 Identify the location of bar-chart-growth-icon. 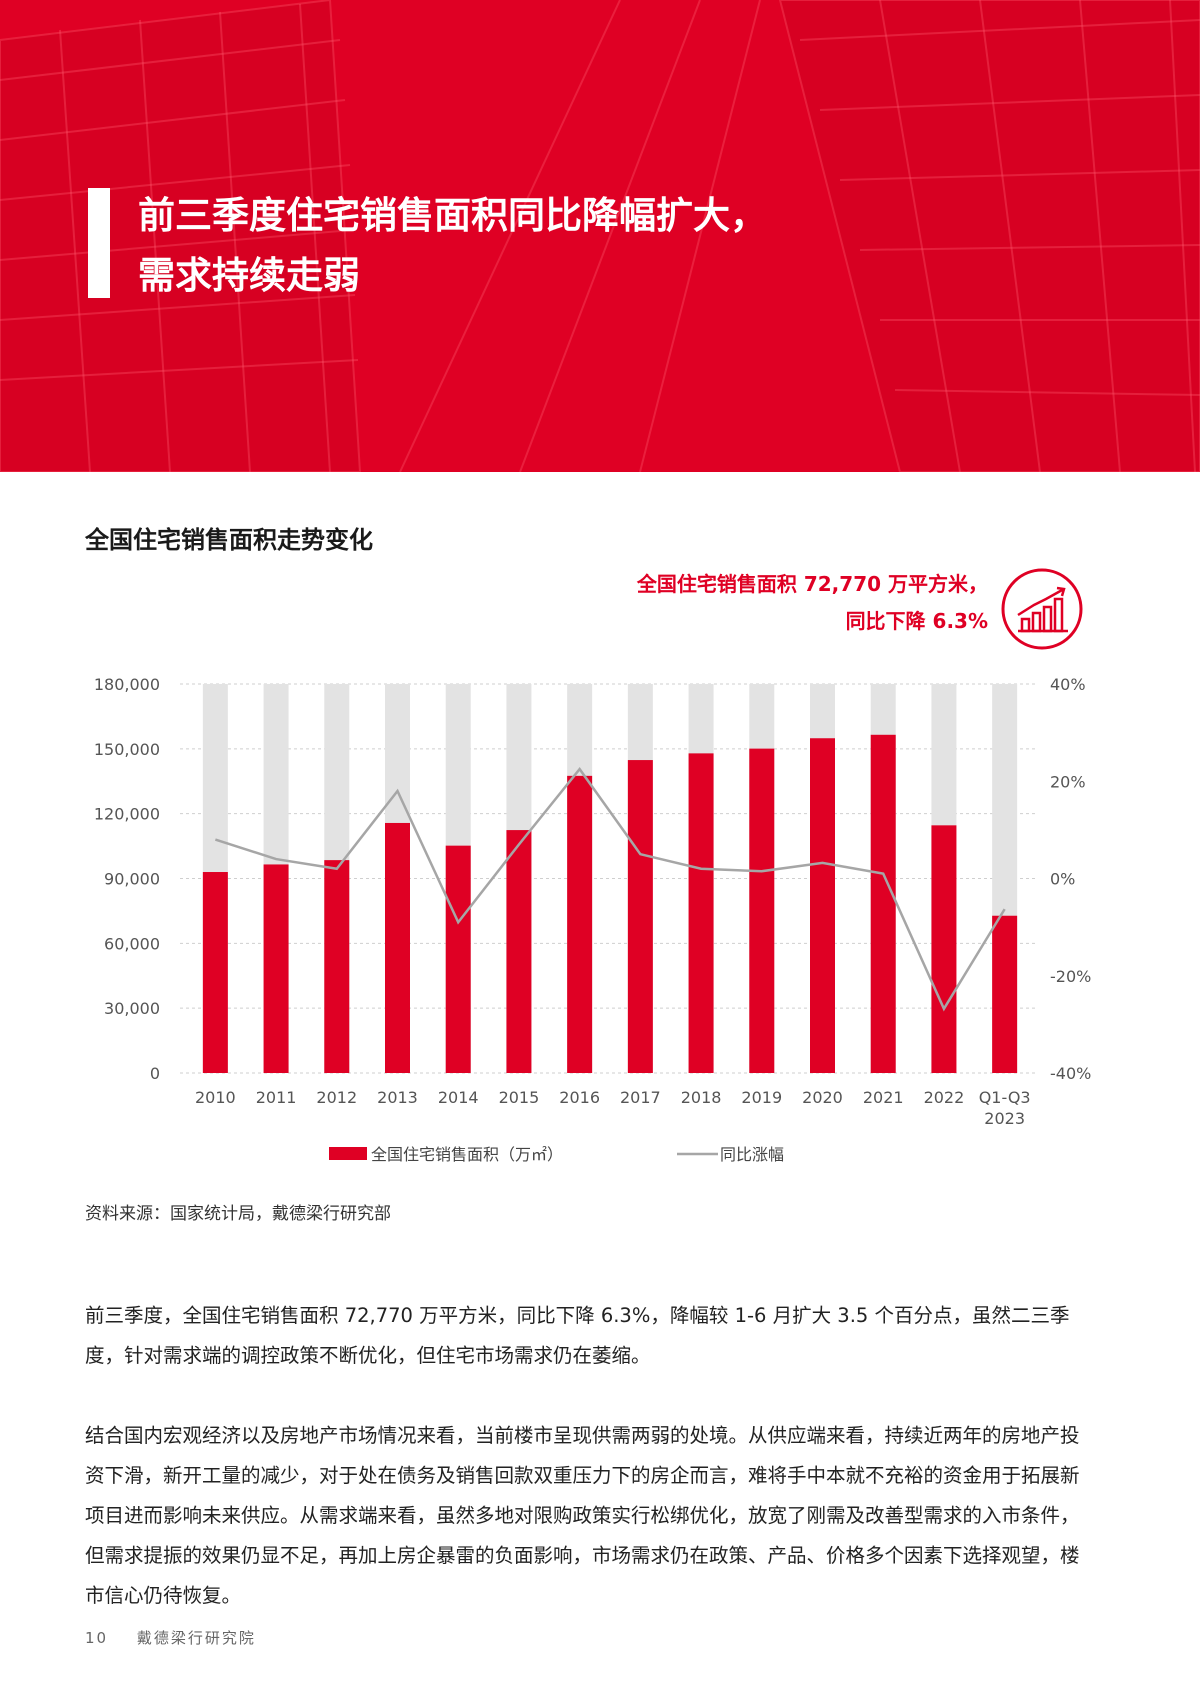
(1042, 609).